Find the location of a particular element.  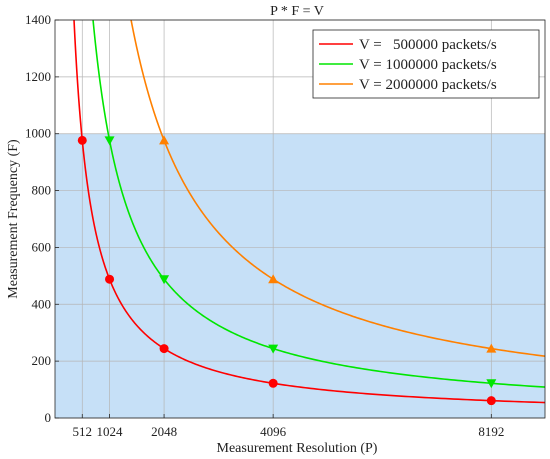

x-tick-label: 512 is located at coordinates (83, 431).